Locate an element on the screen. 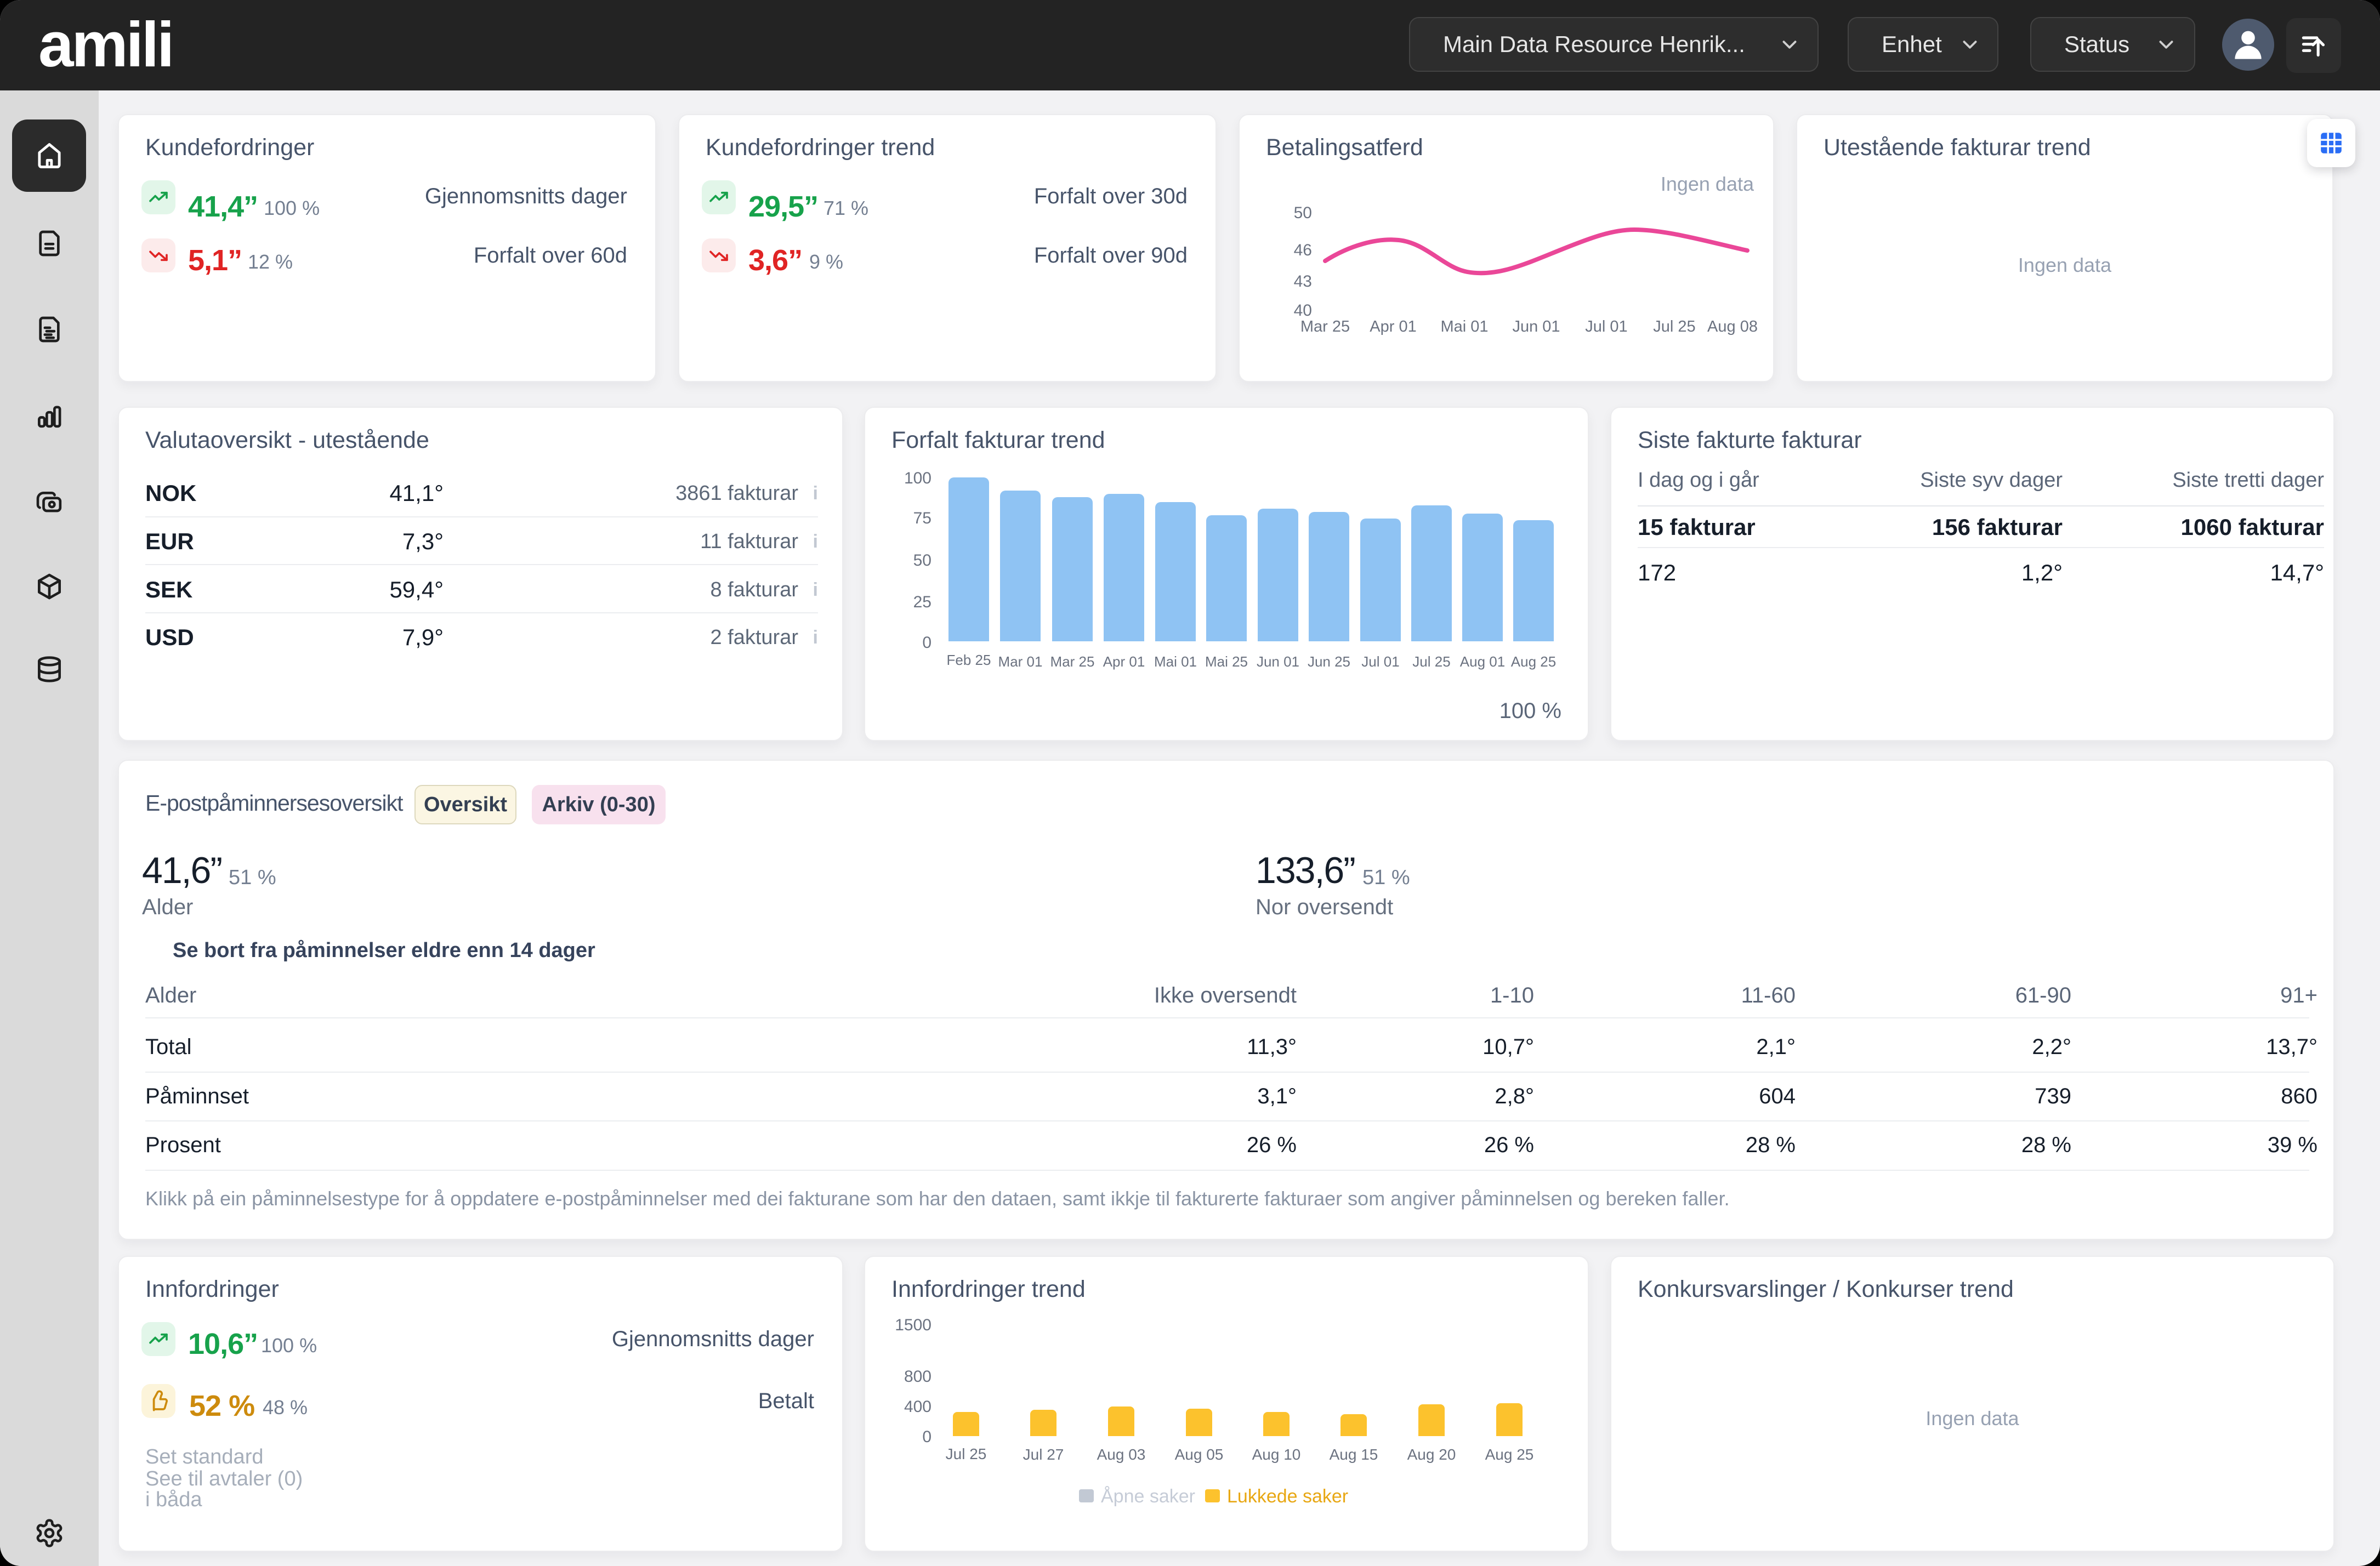 The height and width of the screenshot is (1566, 2380). svg-text: 25 is located at coordinates (922, 602).